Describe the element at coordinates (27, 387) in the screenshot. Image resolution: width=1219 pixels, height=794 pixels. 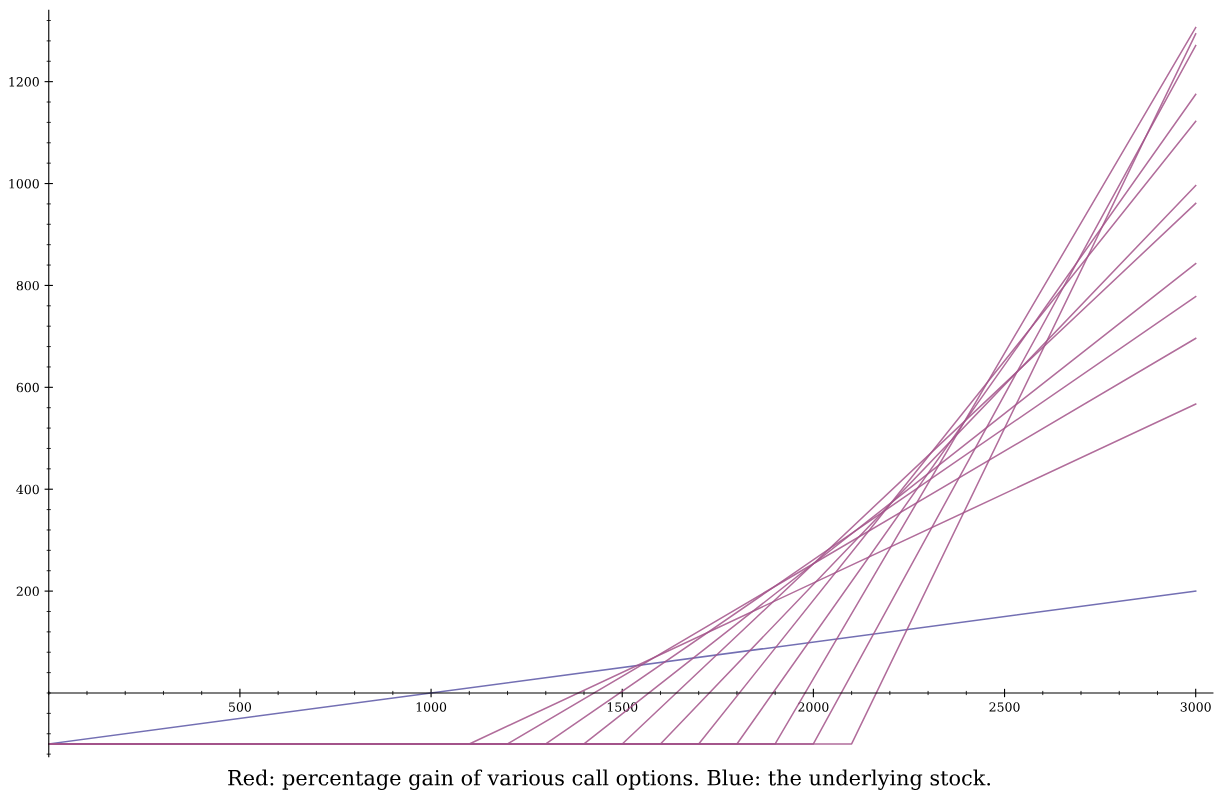
I see `y-tick-label: 600` at that location.